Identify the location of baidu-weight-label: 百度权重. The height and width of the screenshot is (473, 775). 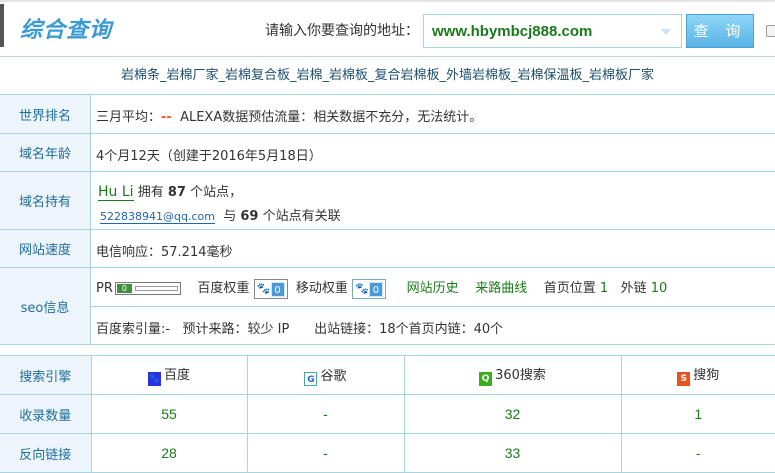
(223, 288).